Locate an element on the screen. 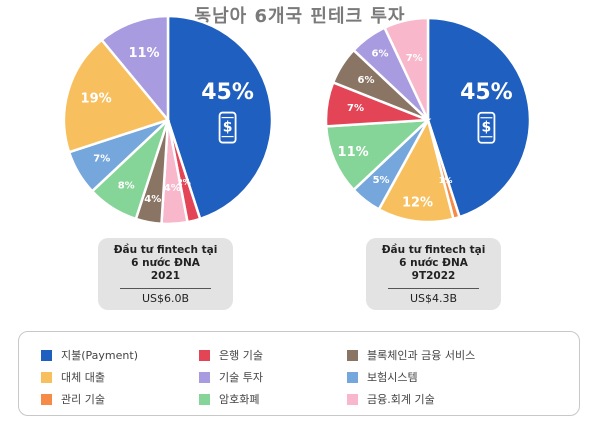 The width and height of the screenshot is (600, 427). legend-item-wealth: 관리 기술 is located at coordinates (73, 399).